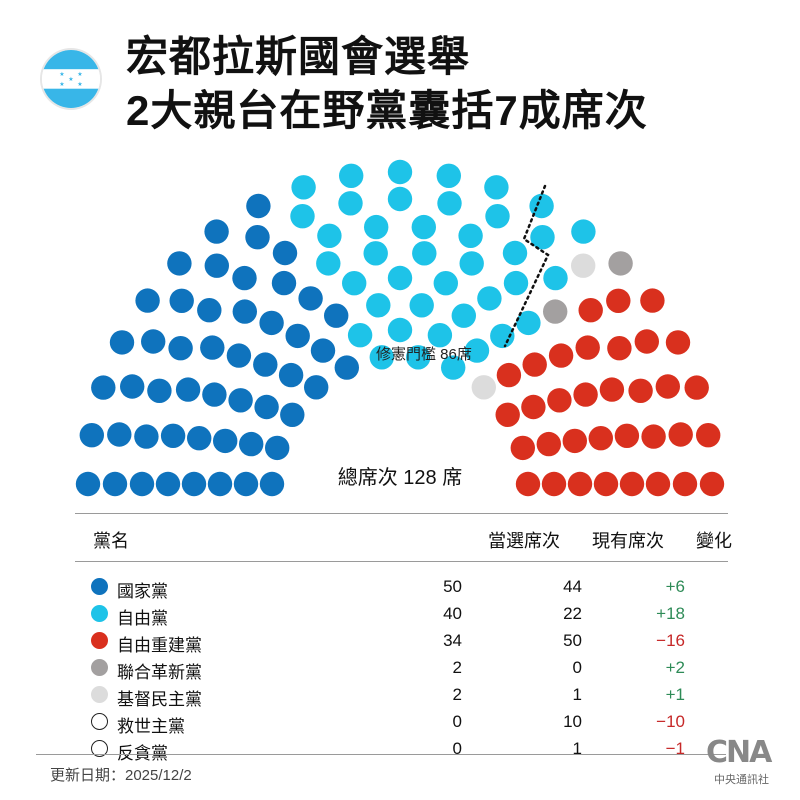 This screenshot has height=800, width=800. Describe the element at coordinates (142, 618) in the screenshot. I see `party-name: 自由黨` at that location.